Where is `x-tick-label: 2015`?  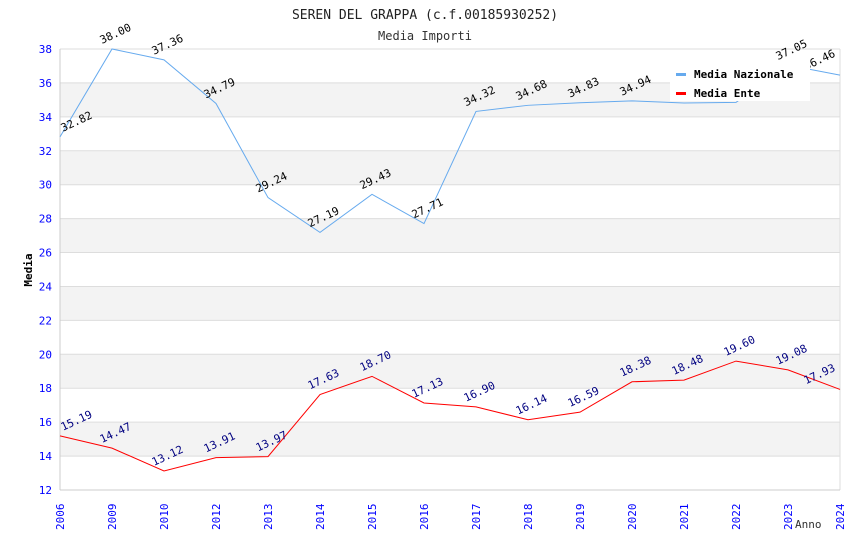
x-tick-label: 2015 is located at coordinates (372, 517).